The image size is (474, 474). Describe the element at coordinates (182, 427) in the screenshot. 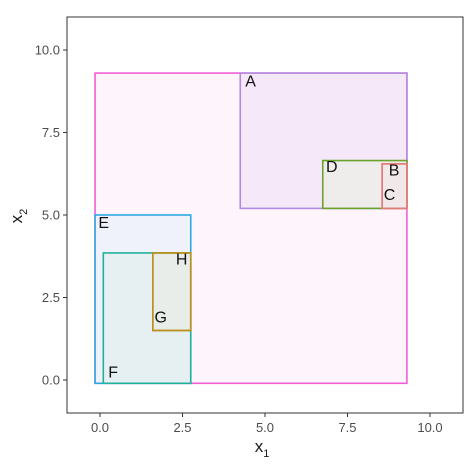

I see `x-tick-label: 2.5` at that location.